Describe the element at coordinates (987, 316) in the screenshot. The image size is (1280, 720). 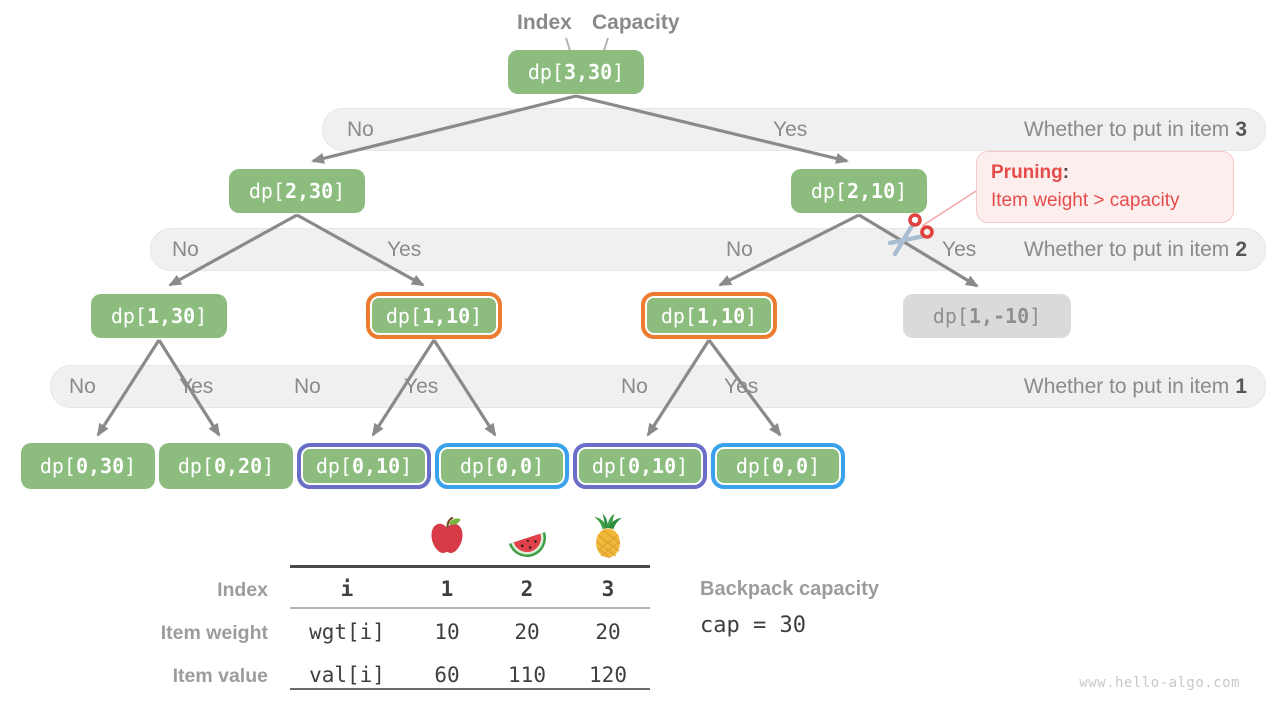
I see `node-dp-1-neg10-pruned: dp[1,-10]` at that location.